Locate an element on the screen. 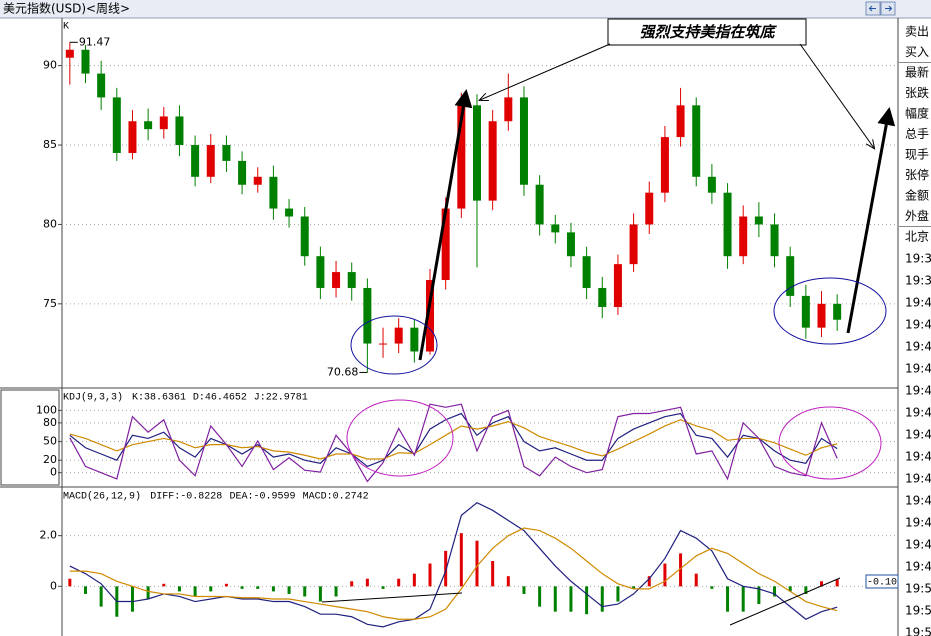 This screenshot has height=636, width=931. title-bar is located at coordinates (465, 9).